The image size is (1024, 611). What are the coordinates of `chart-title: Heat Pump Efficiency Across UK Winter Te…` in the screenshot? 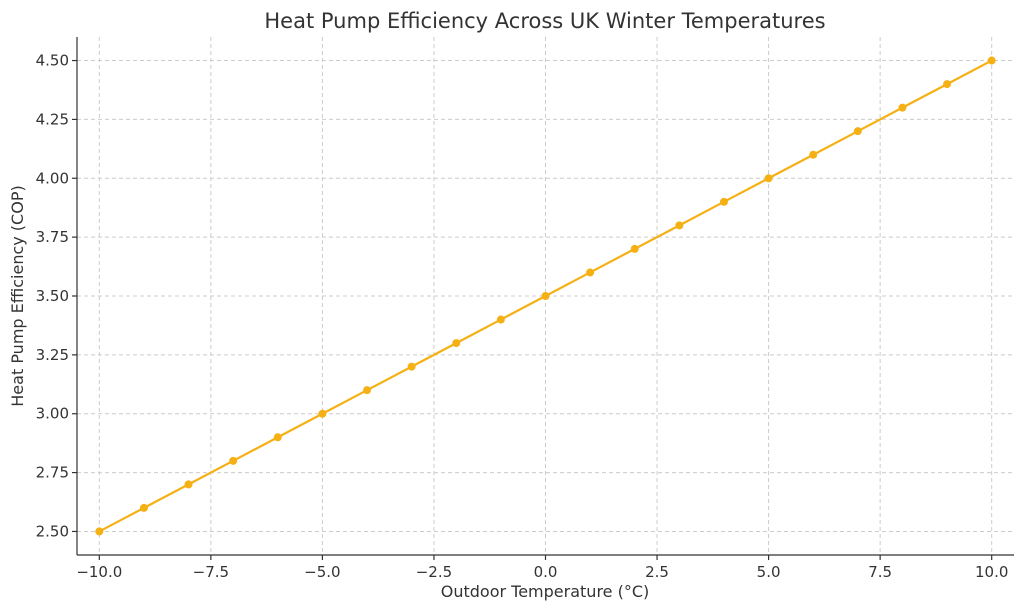 It's located at (544, 21).